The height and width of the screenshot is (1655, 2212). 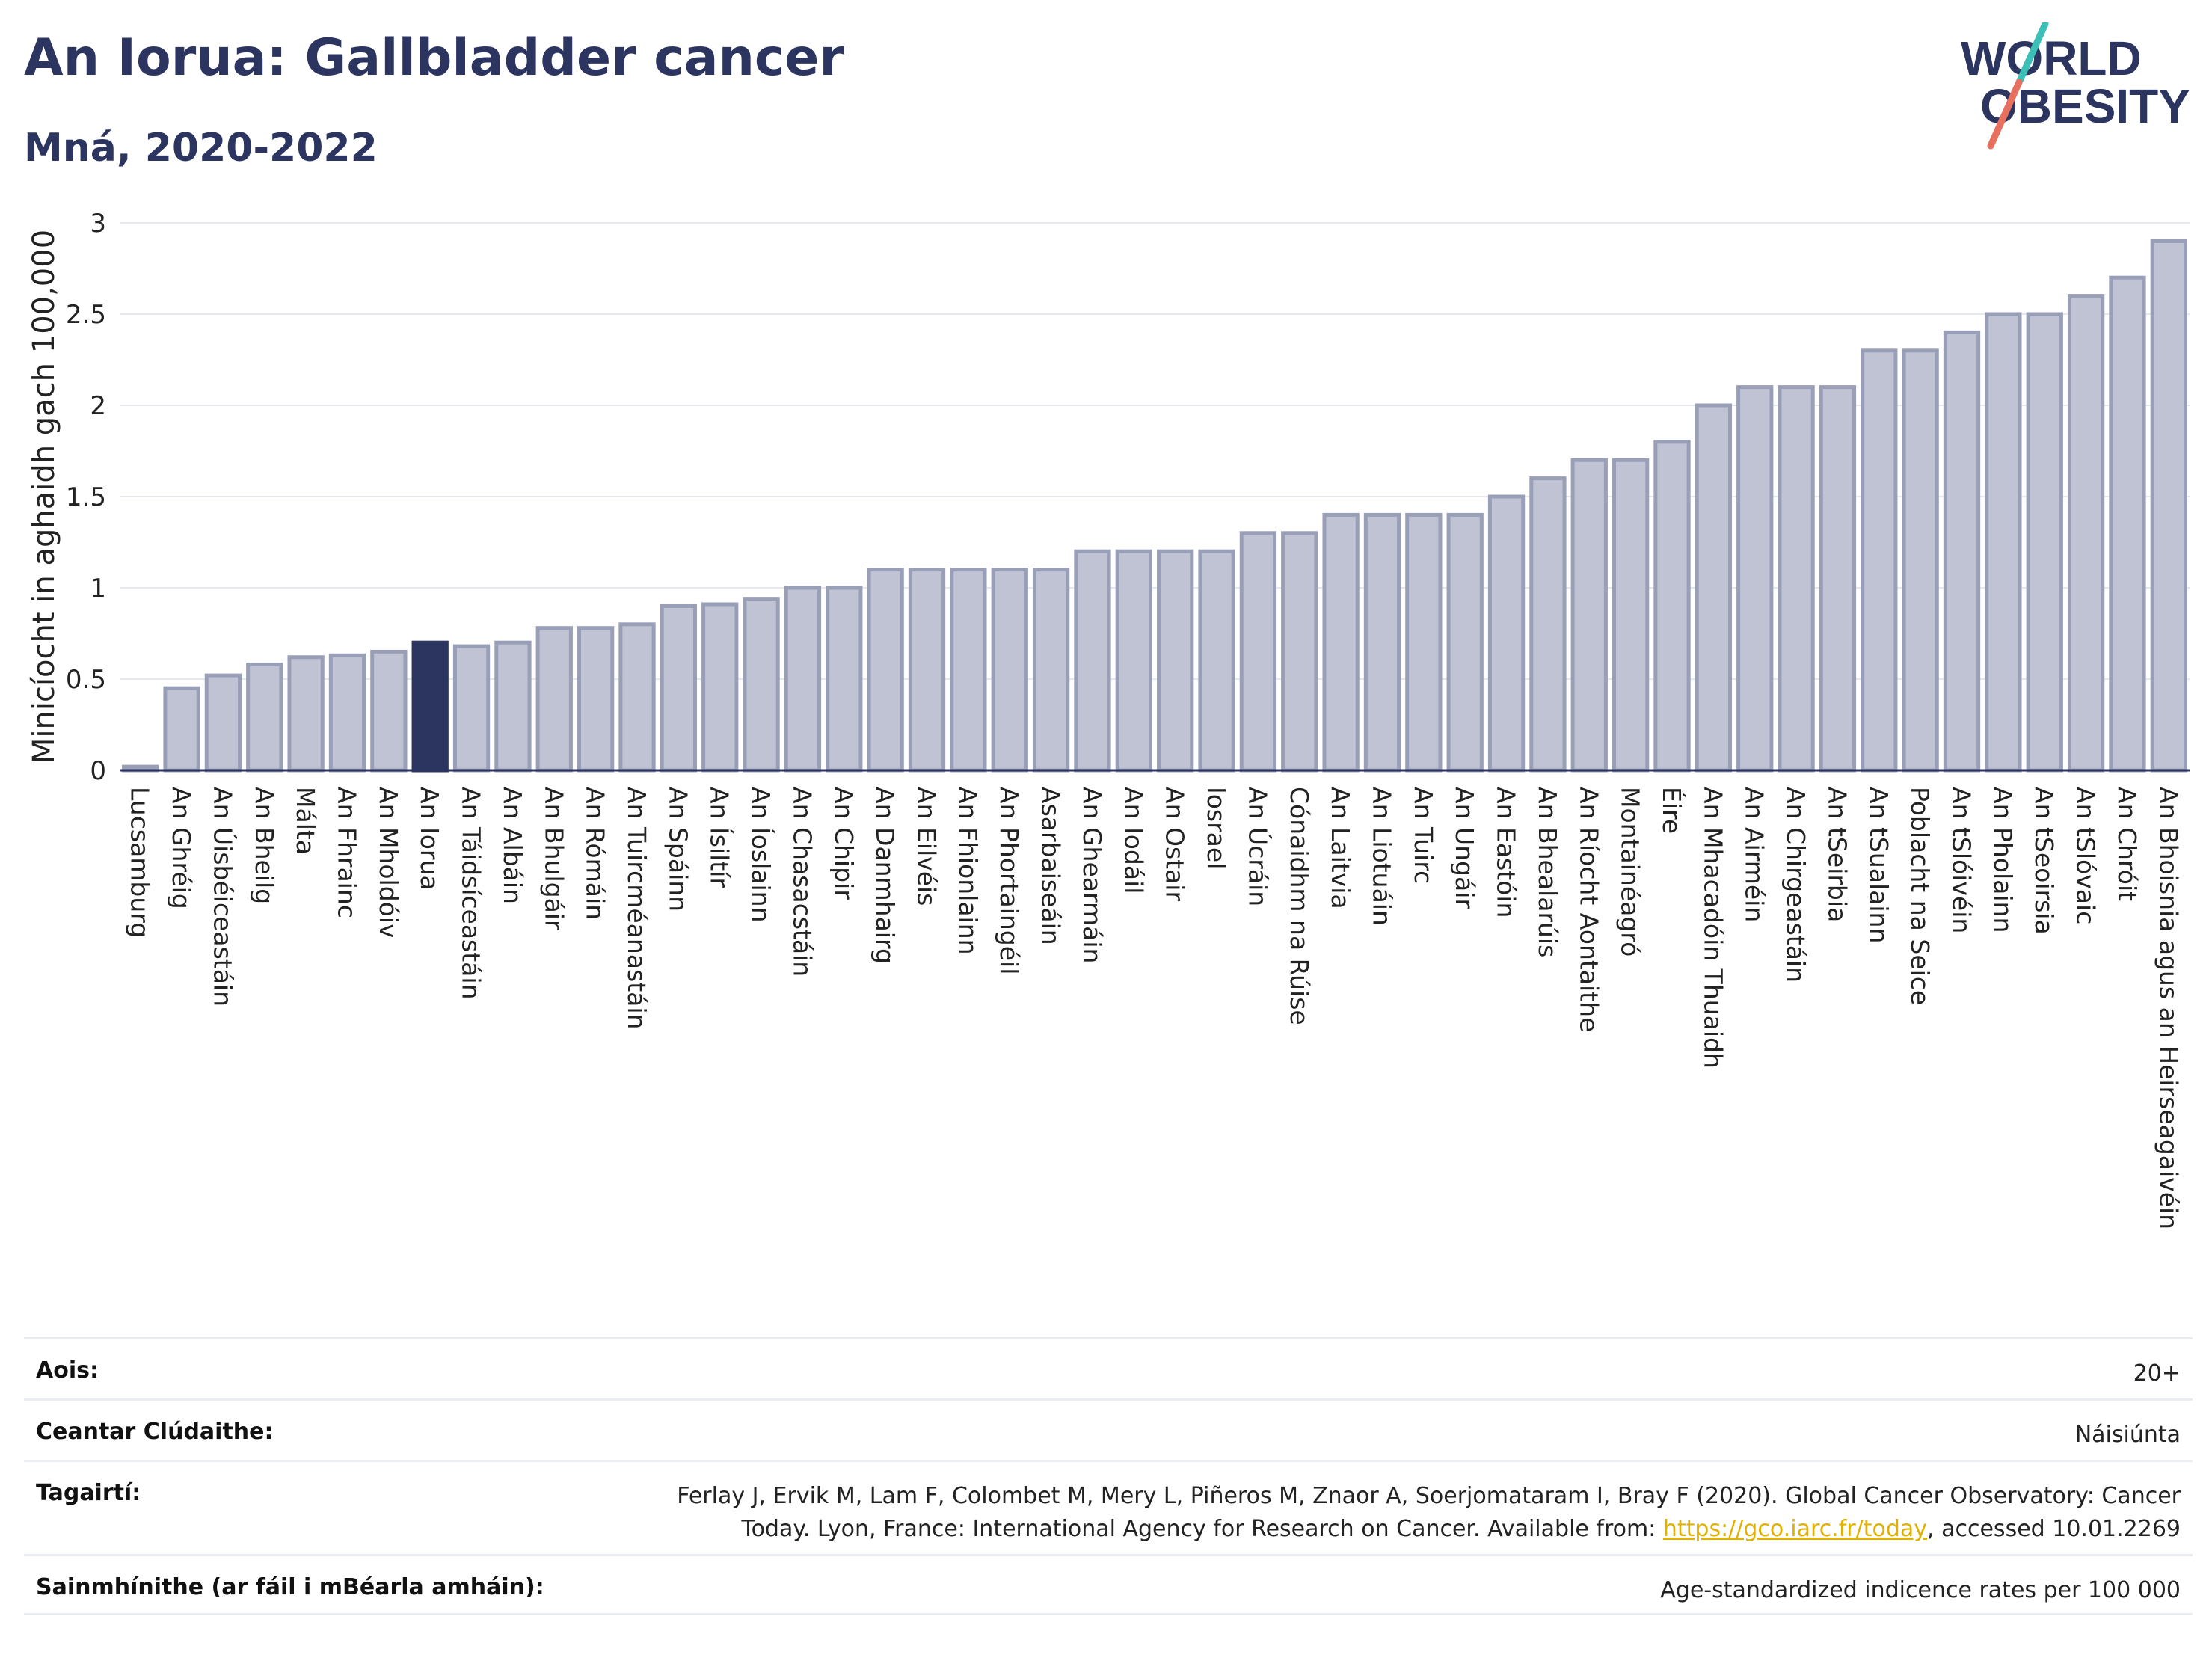 I want to click on x-tick-label: An Ungáir, so click(x=1464, y=848).